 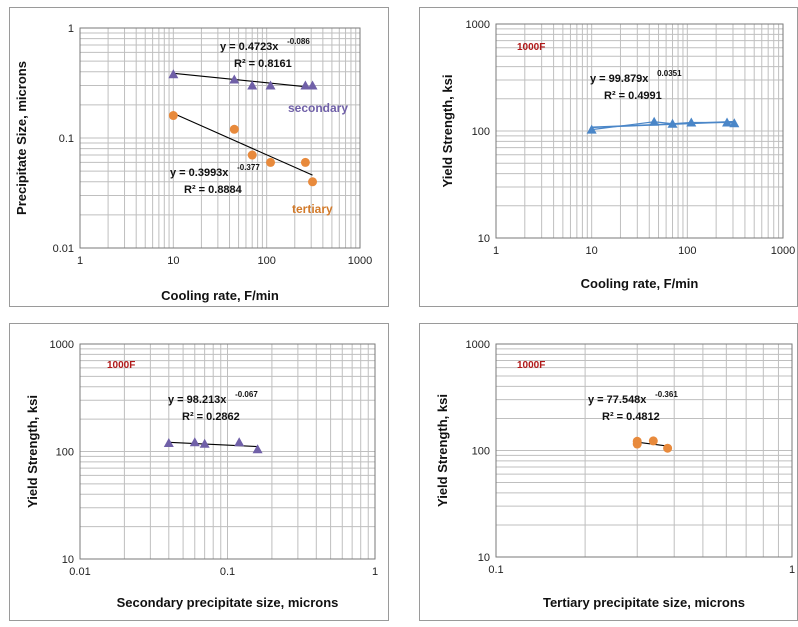 What do you see at coordinates (66, 139) in the screenshot?
I see `y-tick-label: 0.1` at bounding box center [66, 139].